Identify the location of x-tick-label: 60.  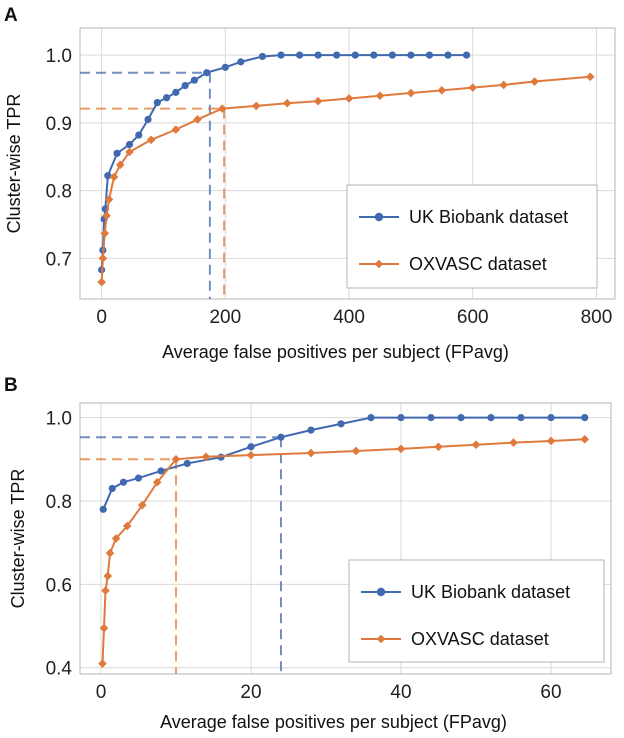
(550, 692).